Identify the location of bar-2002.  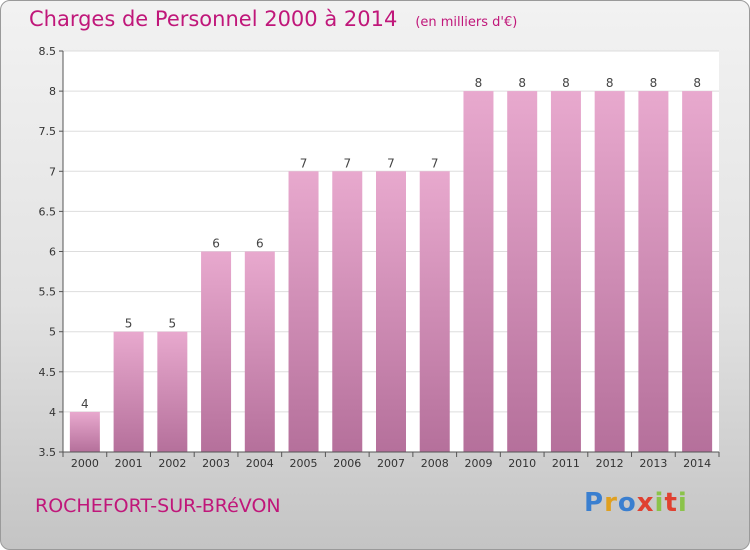
(172, 391).